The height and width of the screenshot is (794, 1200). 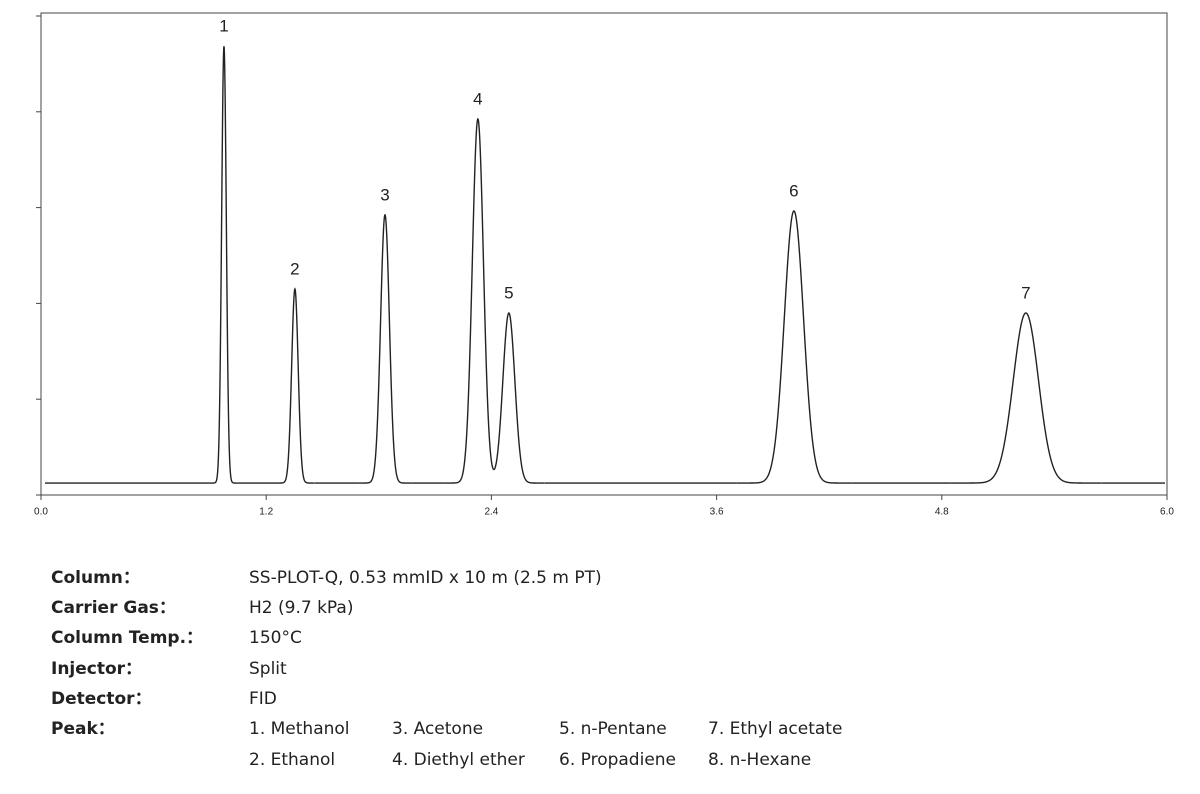 I want to click on peak-name: 6. Propadiene, so click(x=618, y=760).